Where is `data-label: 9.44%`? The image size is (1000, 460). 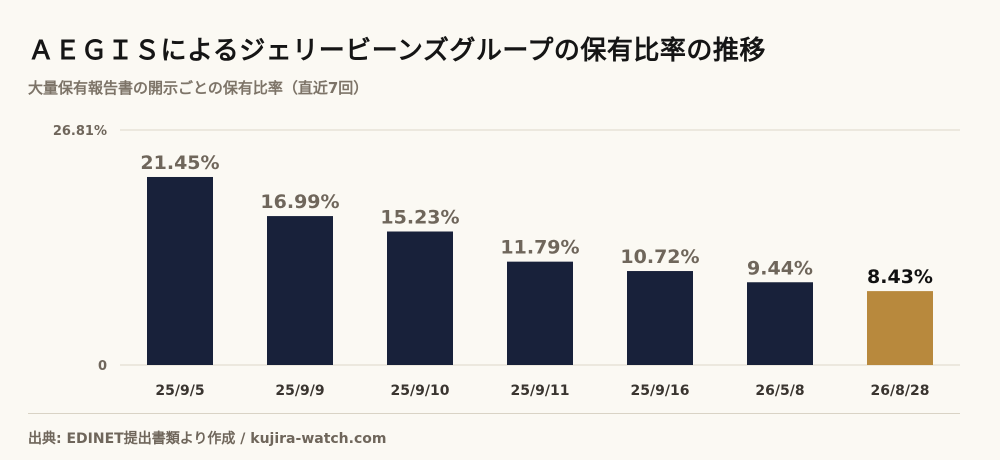 data-label: 9.44% is located at coordinates (780, 268).